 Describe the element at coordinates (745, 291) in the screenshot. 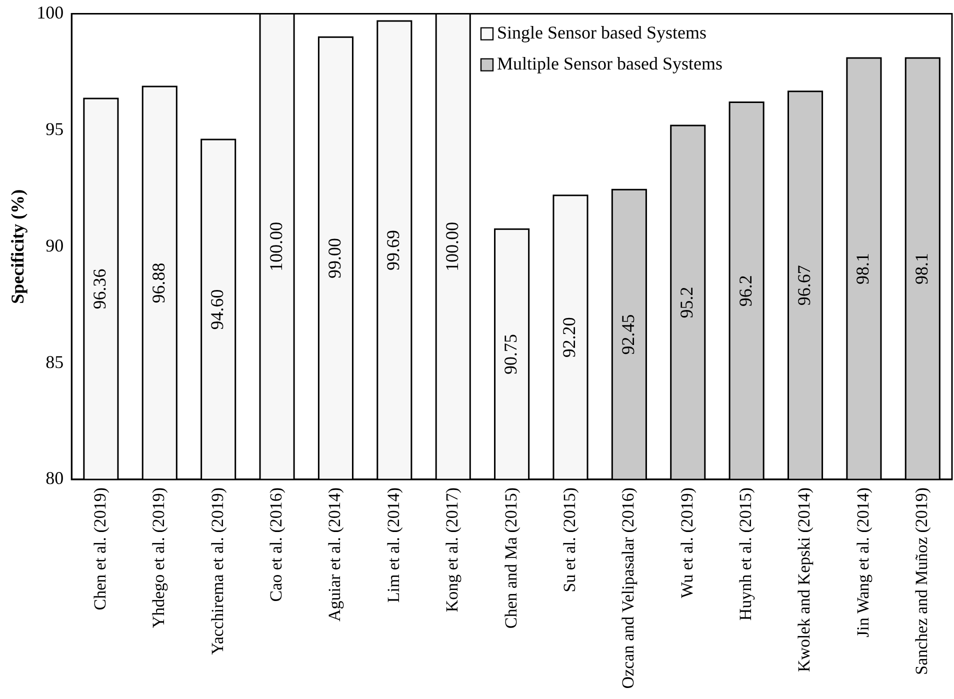

I see `data-label: 96.2` at that location.